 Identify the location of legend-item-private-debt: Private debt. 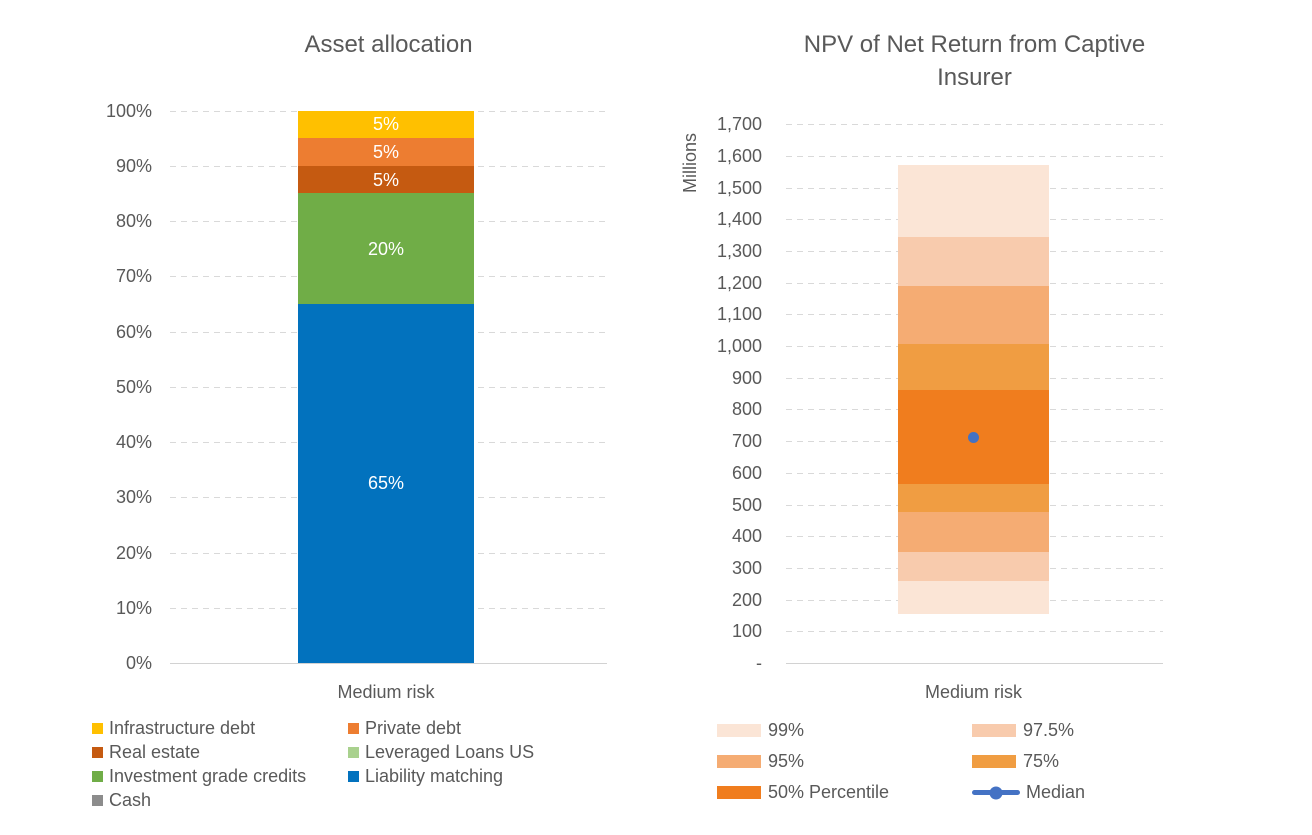
(500, 728).